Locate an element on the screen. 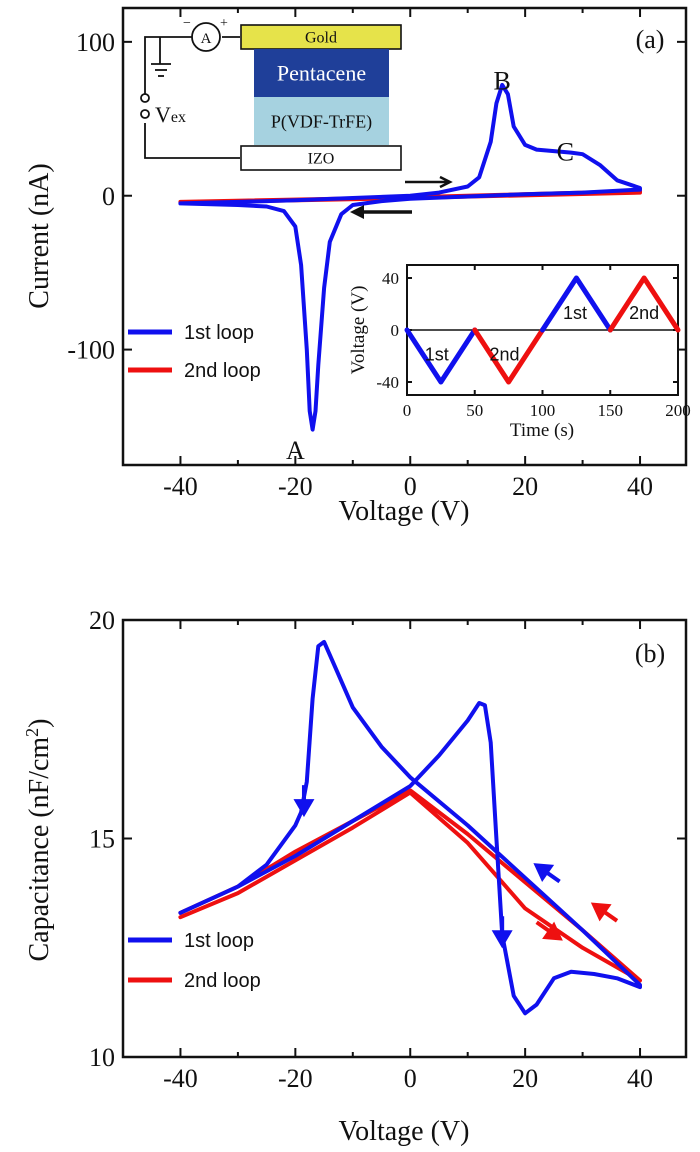  inset-x-axis-label: Time (s) is located at coordinates (542, 430).